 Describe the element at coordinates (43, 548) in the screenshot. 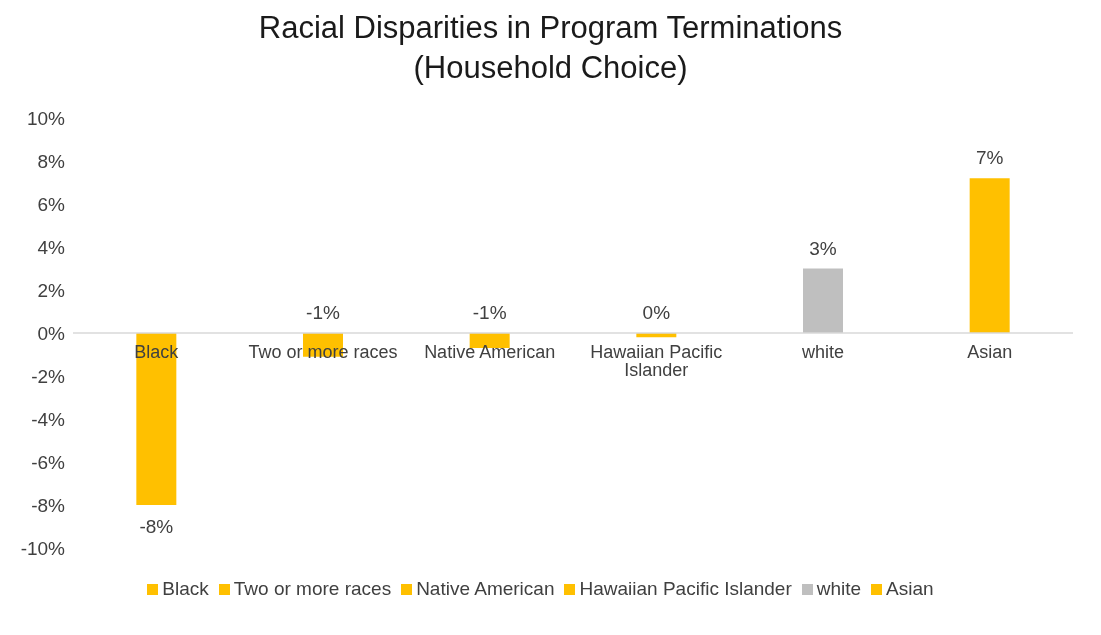

I see `y-tick-label: -10%` at that location.